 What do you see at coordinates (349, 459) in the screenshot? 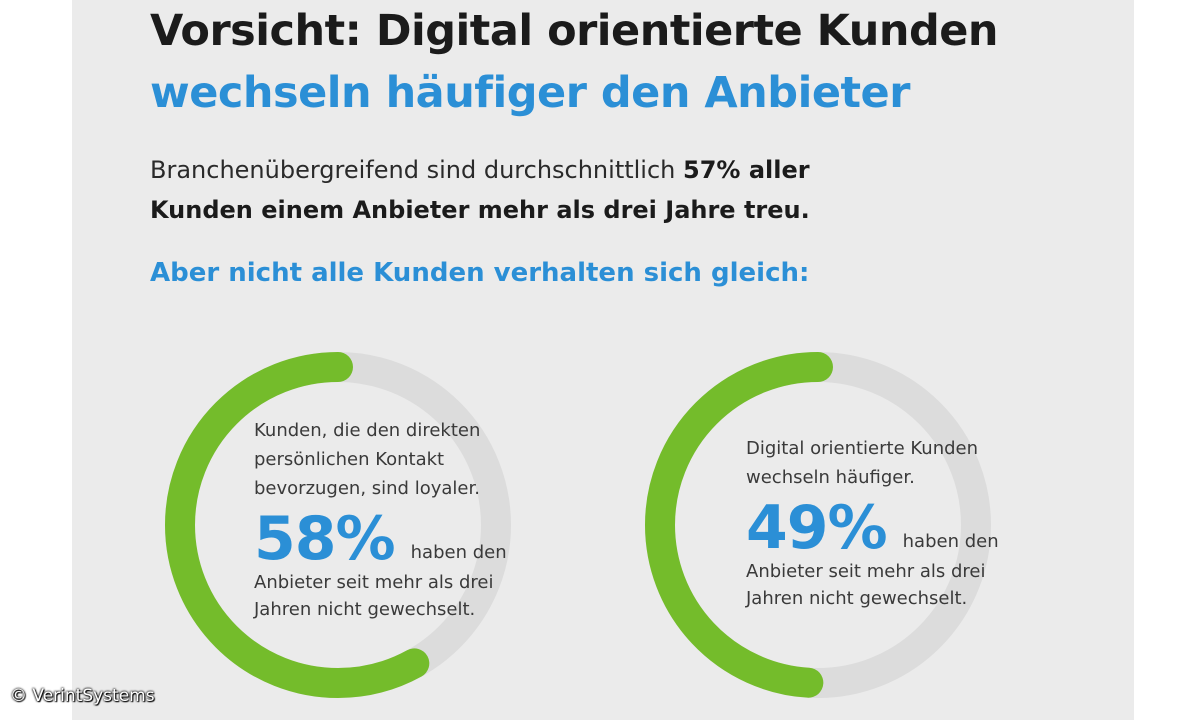
I see `desc-line: persönlichen Kontakt` at bounding box center [349, 459].